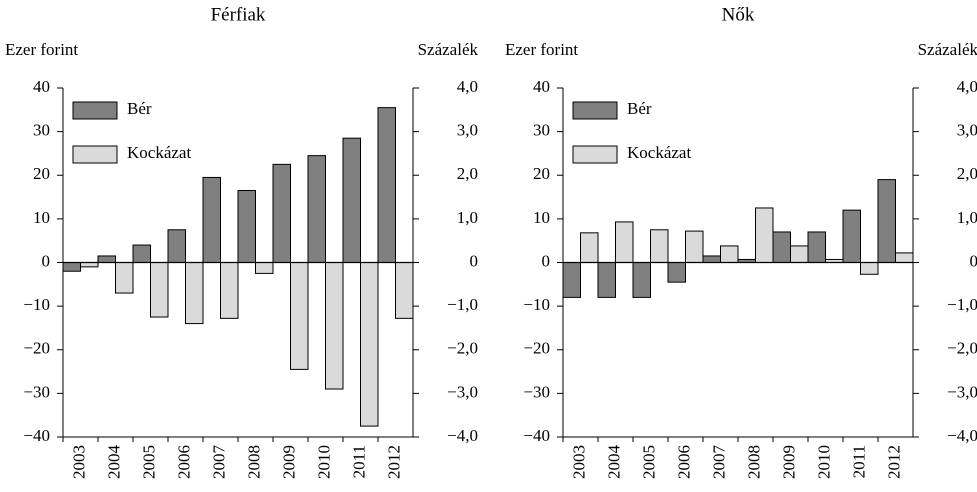 The width and height of the screenshot is (977, 492). I want to click on chart-title: Nők, so click(738, 14).